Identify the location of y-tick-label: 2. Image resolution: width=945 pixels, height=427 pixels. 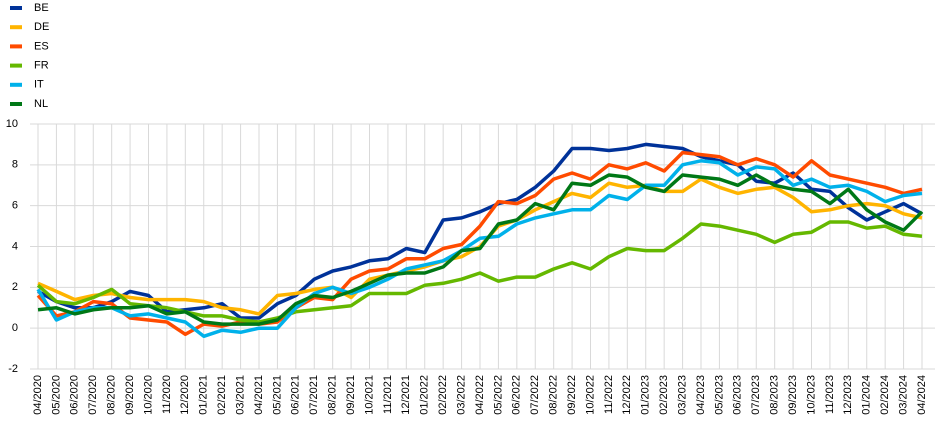
(15, 287).